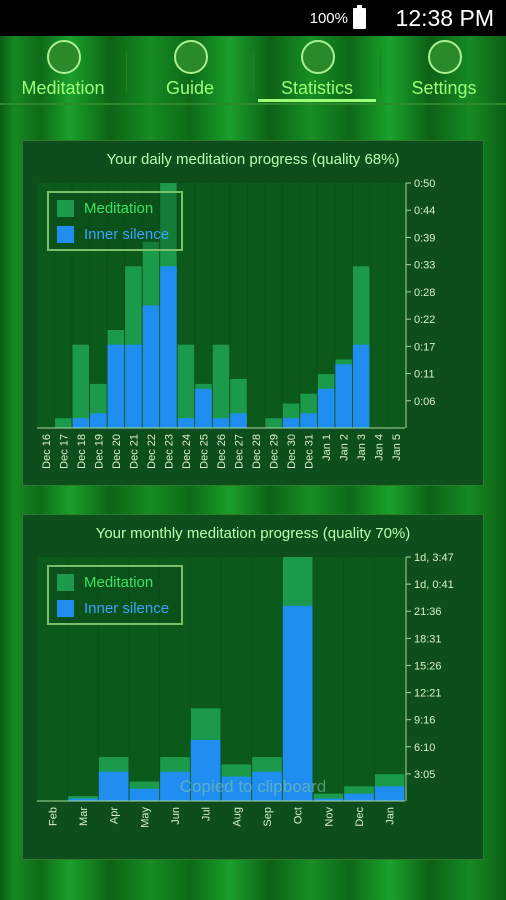  Describe the element at coordinates (145, 817) in the screenshot. I see `x-tick-label: May` at that location.